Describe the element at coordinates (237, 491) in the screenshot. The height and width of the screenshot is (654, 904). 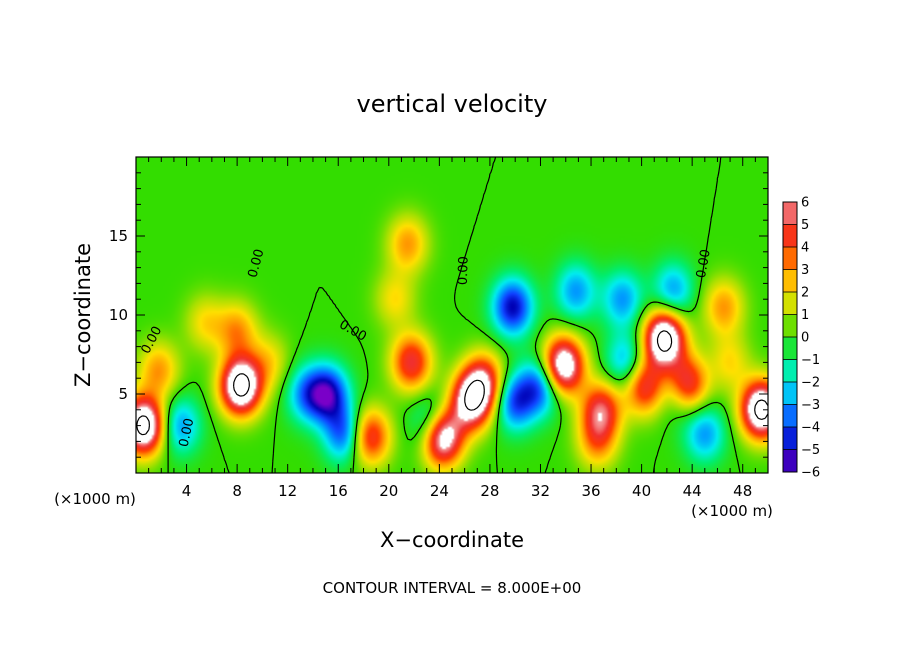
I see `x-tick-label: 8` at that location.